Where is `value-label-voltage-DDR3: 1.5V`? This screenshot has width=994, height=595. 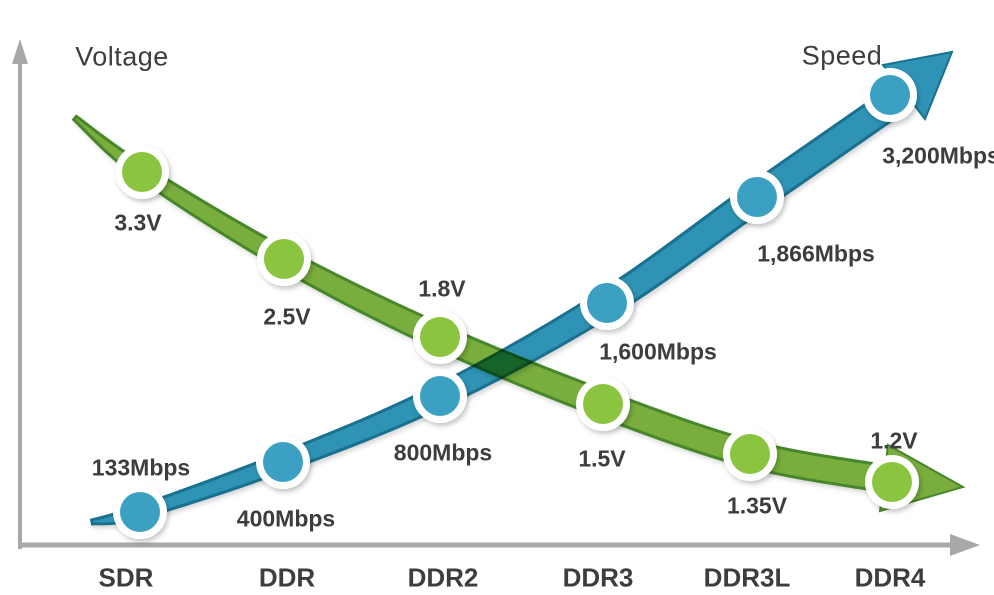
value-label-voltage-DDR3: 1.5V is located at coordinates (602, 458).